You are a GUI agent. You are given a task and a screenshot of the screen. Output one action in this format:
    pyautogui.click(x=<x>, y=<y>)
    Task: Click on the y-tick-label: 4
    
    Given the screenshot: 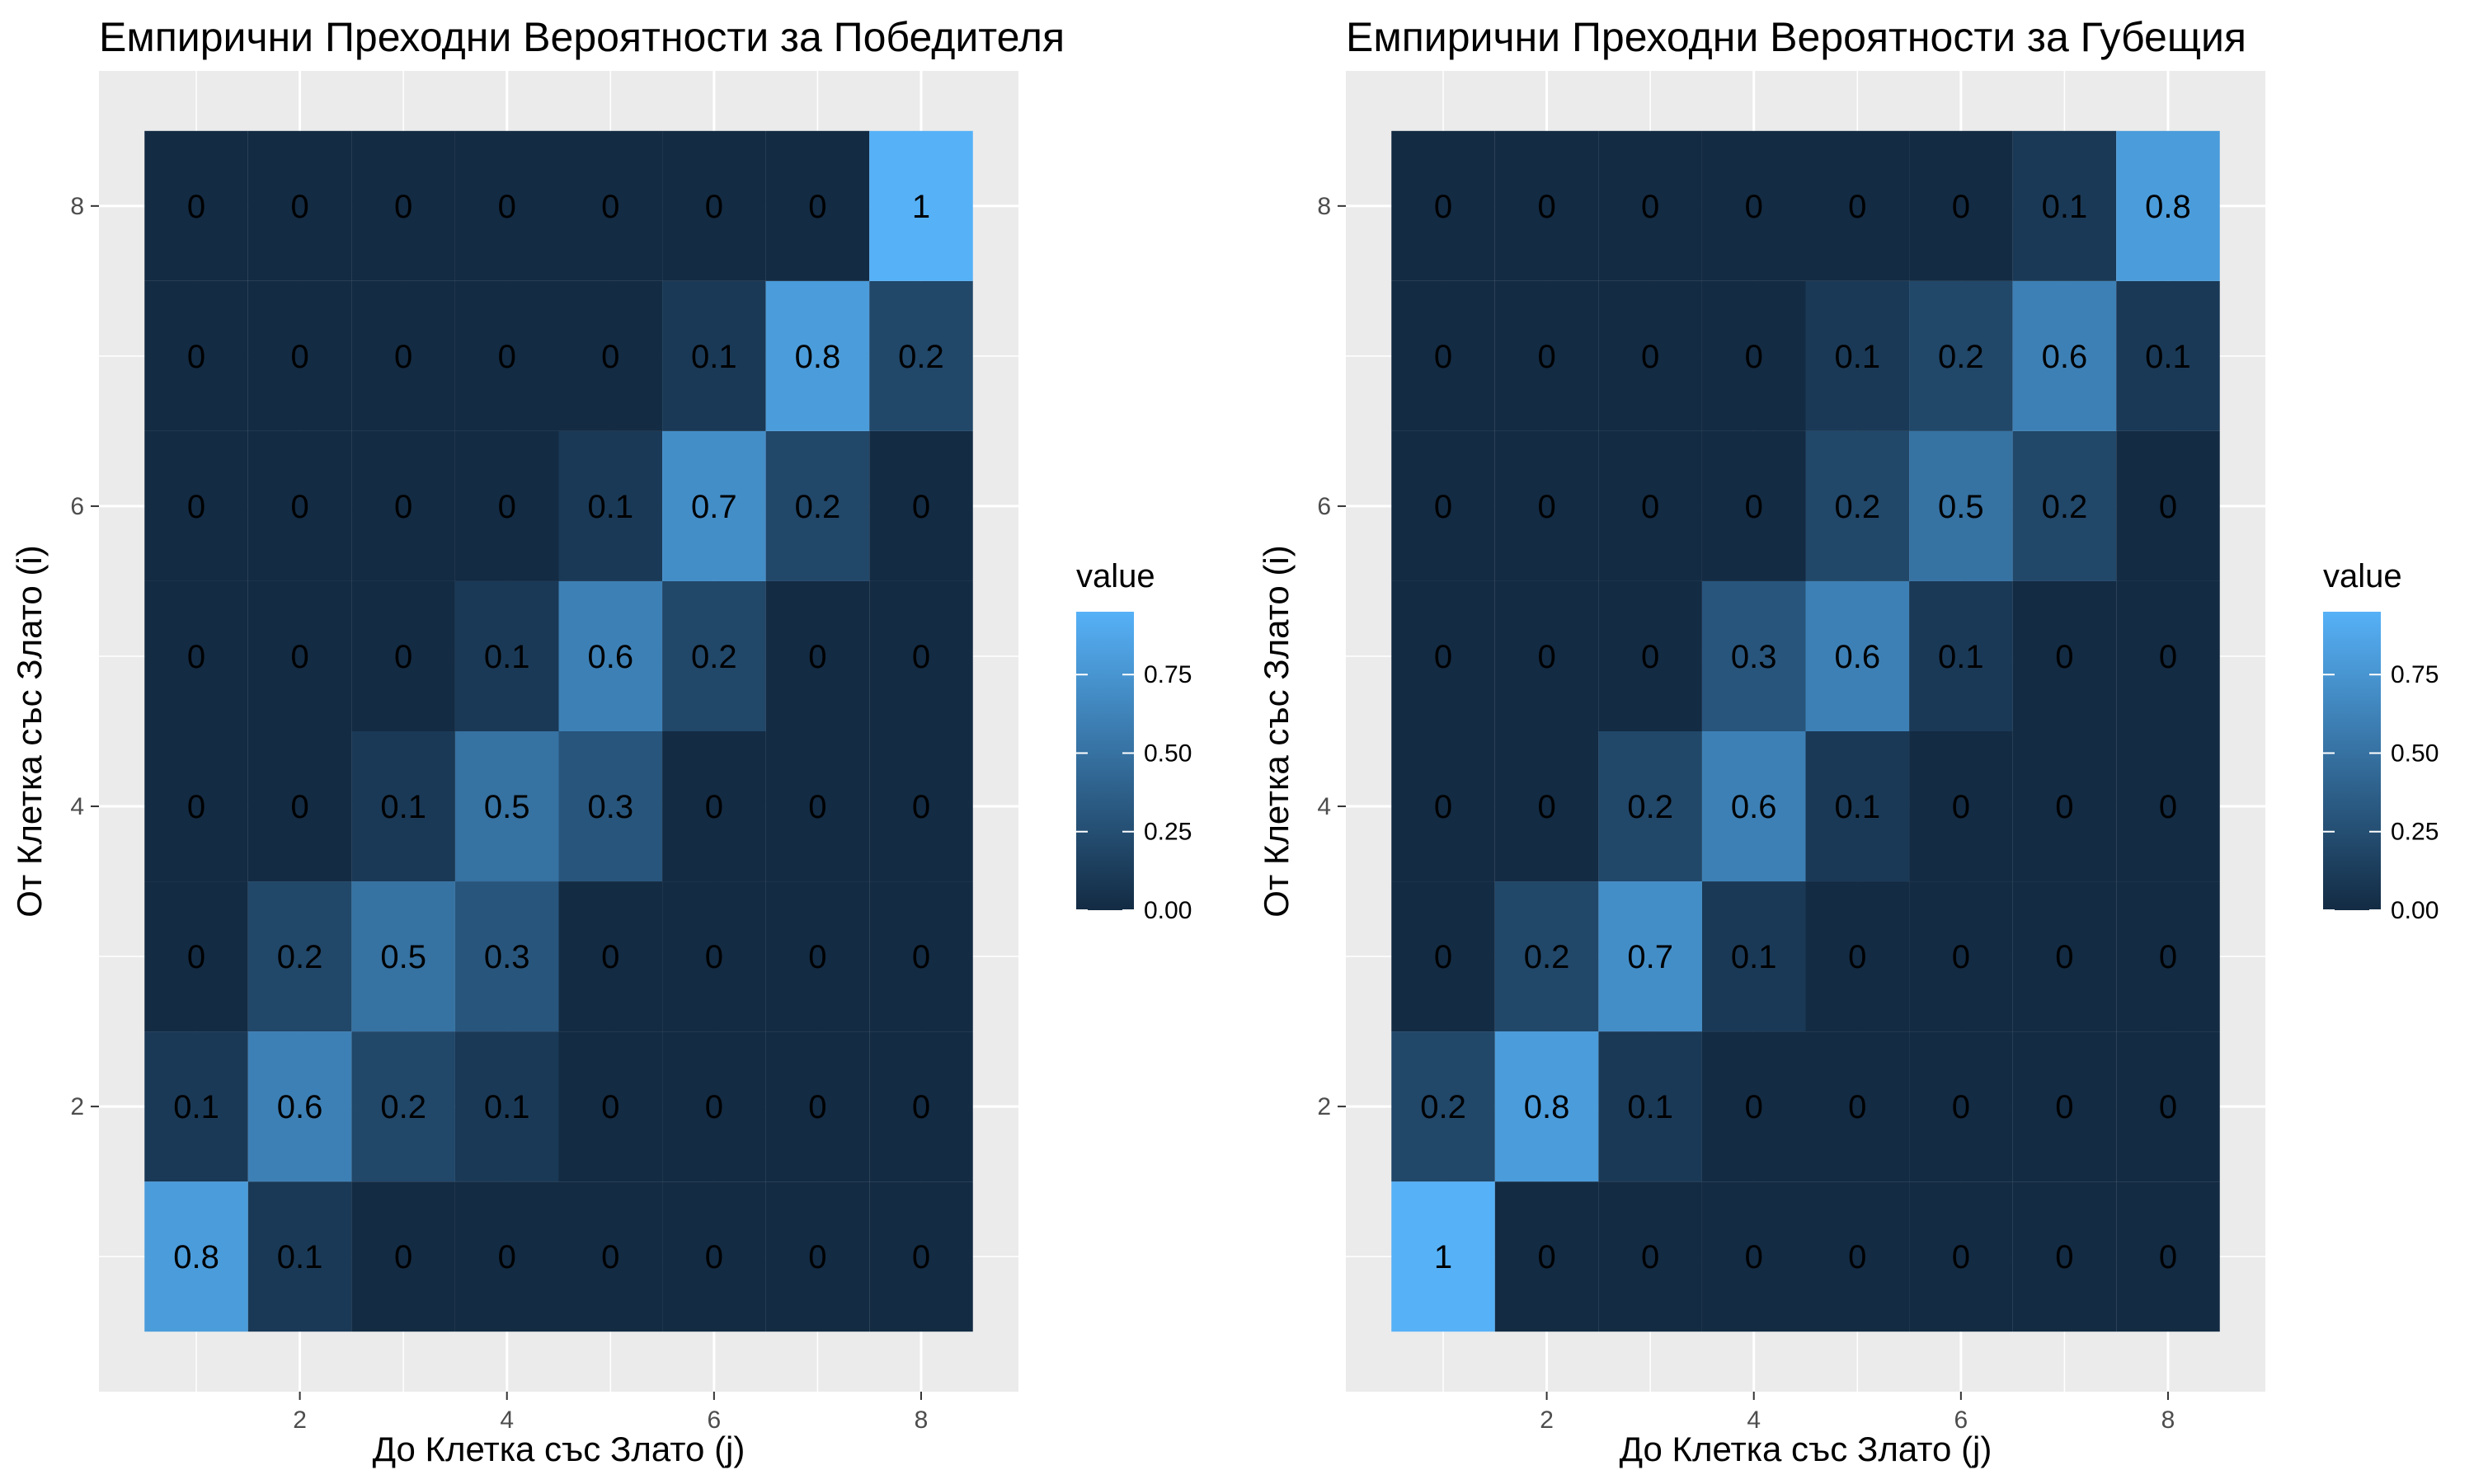 What is the action you would take?
    pyautogui.click(x=77, y=806)
    